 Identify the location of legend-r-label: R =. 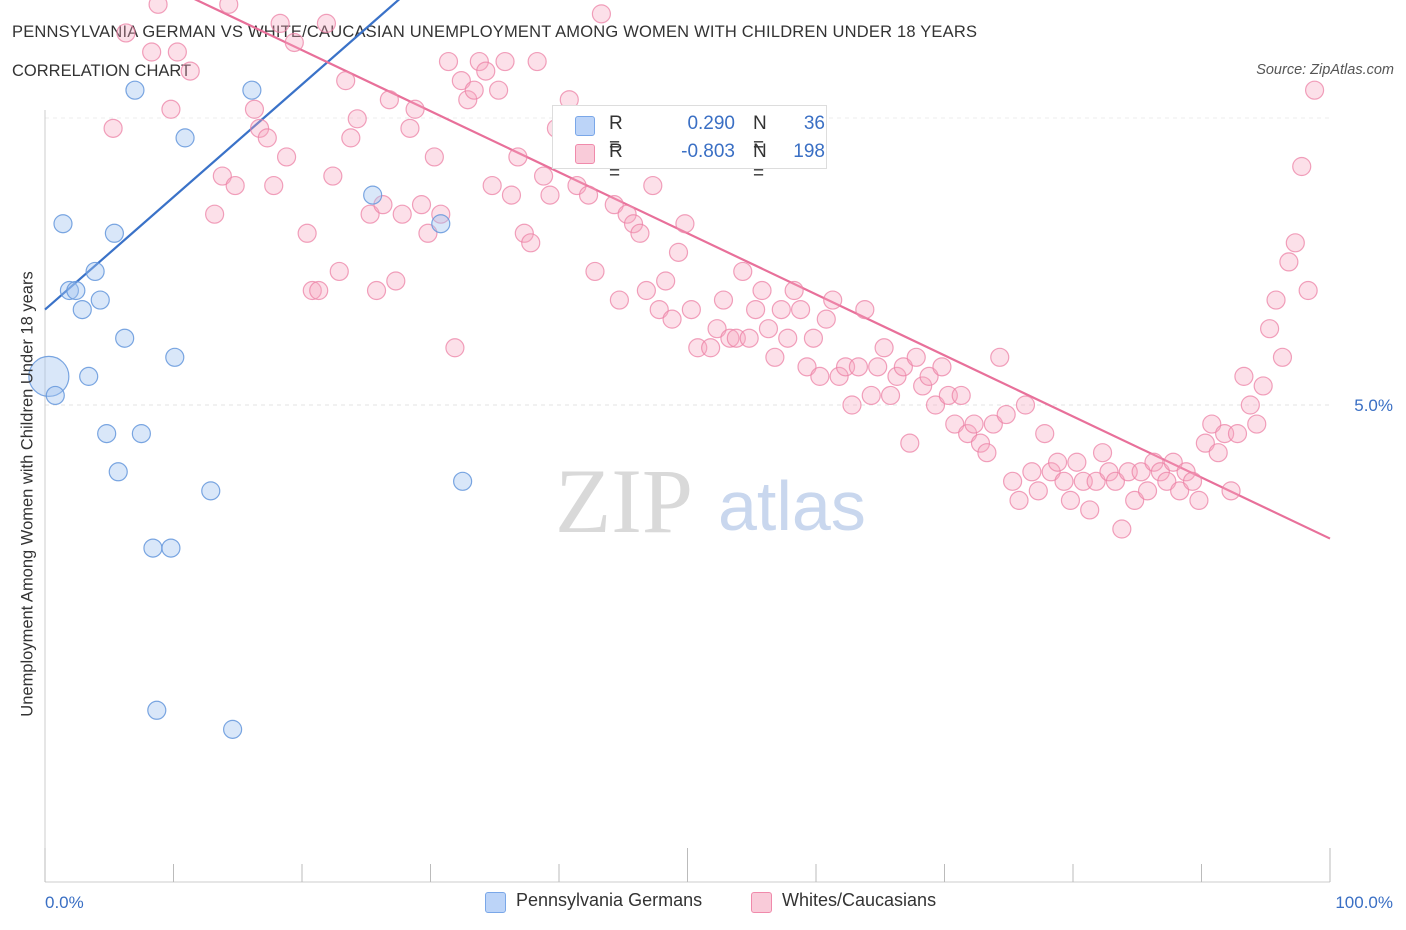
(616, 162).